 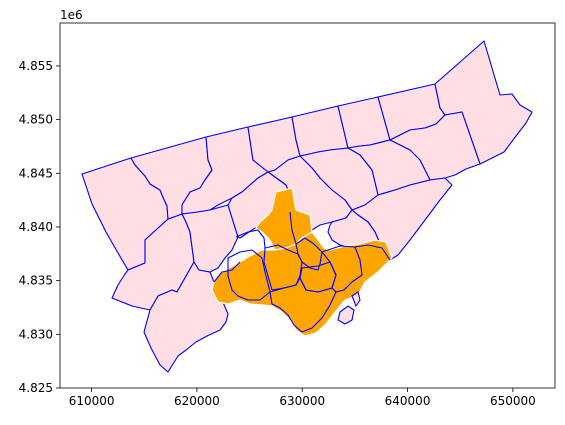 I want to click on y-tick-label: 4.845, so click(x=36, y=173).